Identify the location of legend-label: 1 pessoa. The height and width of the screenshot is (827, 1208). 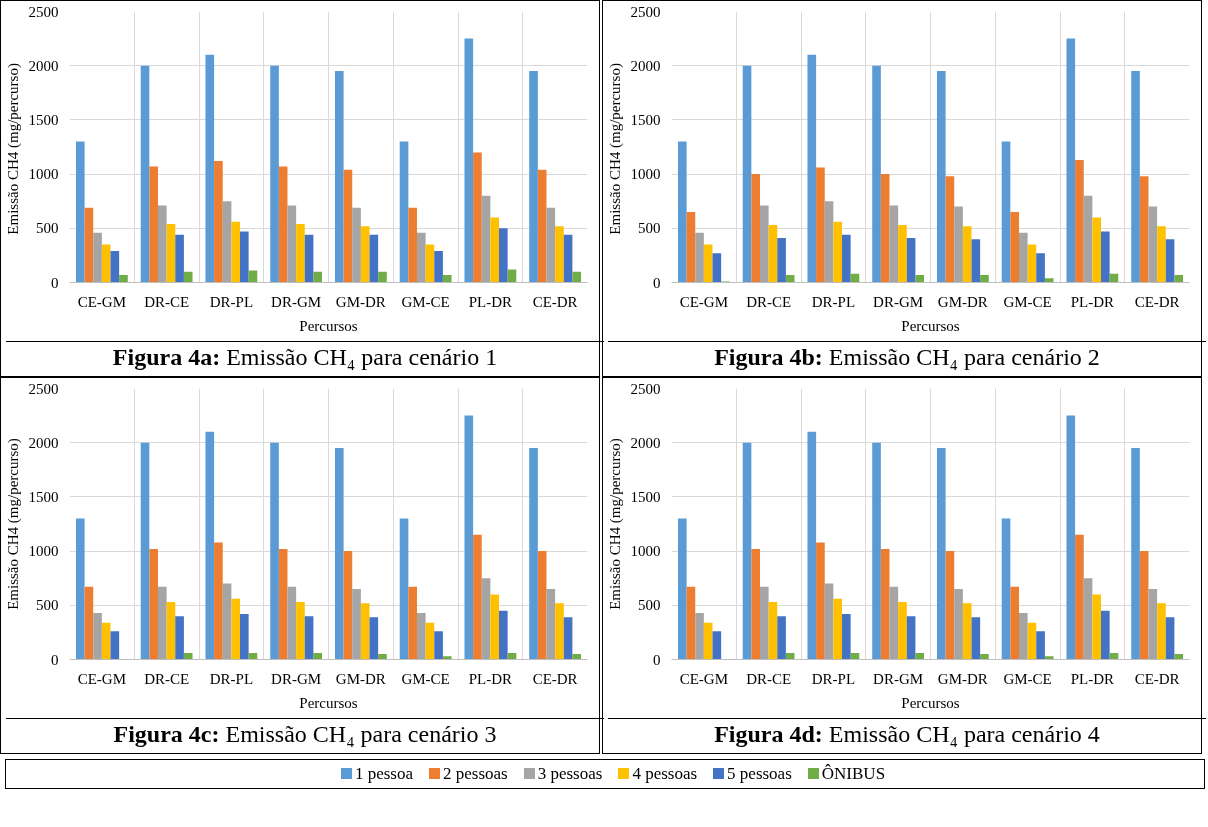
(383, 773).